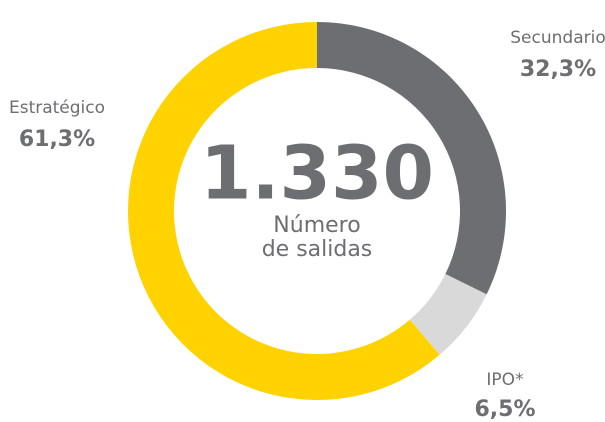 This screenshot has width=605, height=422. I want to click on center-caption: Número, so click(316, 225).